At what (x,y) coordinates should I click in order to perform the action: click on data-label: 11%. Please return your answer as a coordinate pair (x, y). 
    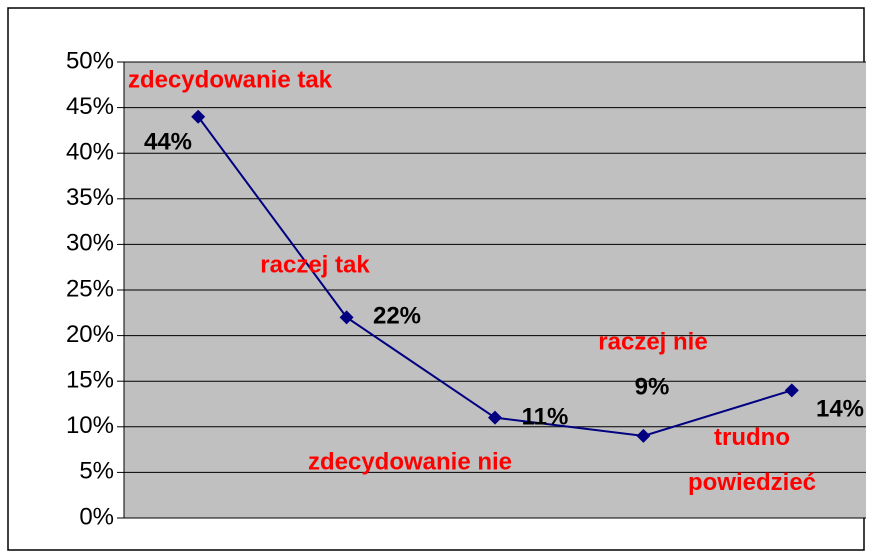
    Looking at the image, I should click on (545, 416).